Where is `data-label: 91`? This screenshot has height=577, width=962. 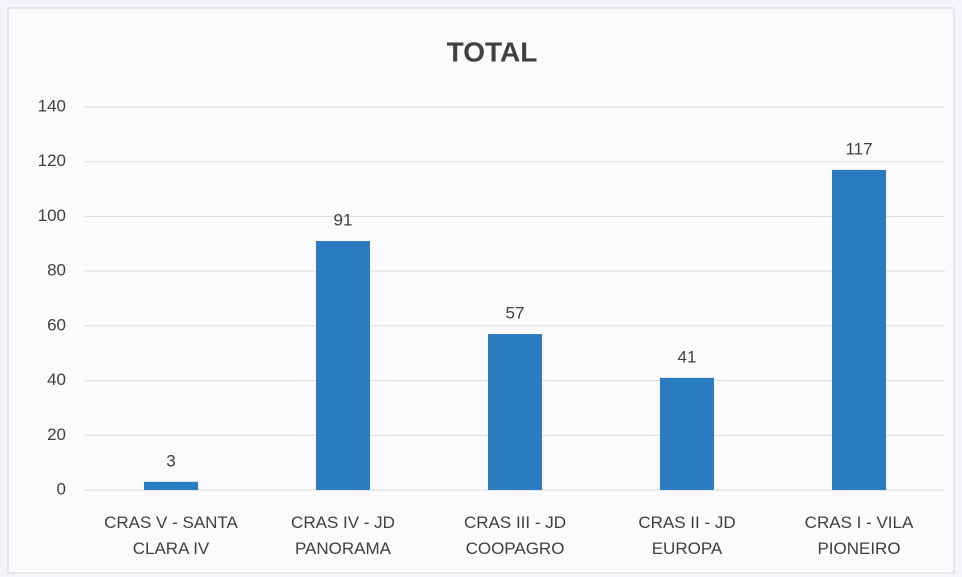 data-label: 91 is located at coordinates (343, 220).